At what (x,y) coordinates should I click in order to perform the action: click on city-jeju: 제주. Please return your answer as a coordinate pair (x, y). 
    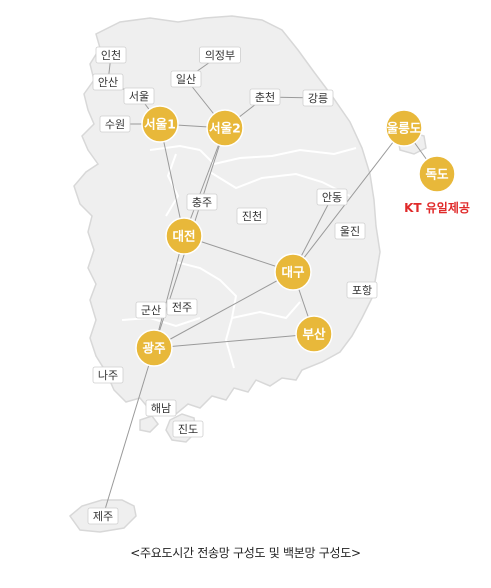
    Looking at the image, I should click on (103, 516).